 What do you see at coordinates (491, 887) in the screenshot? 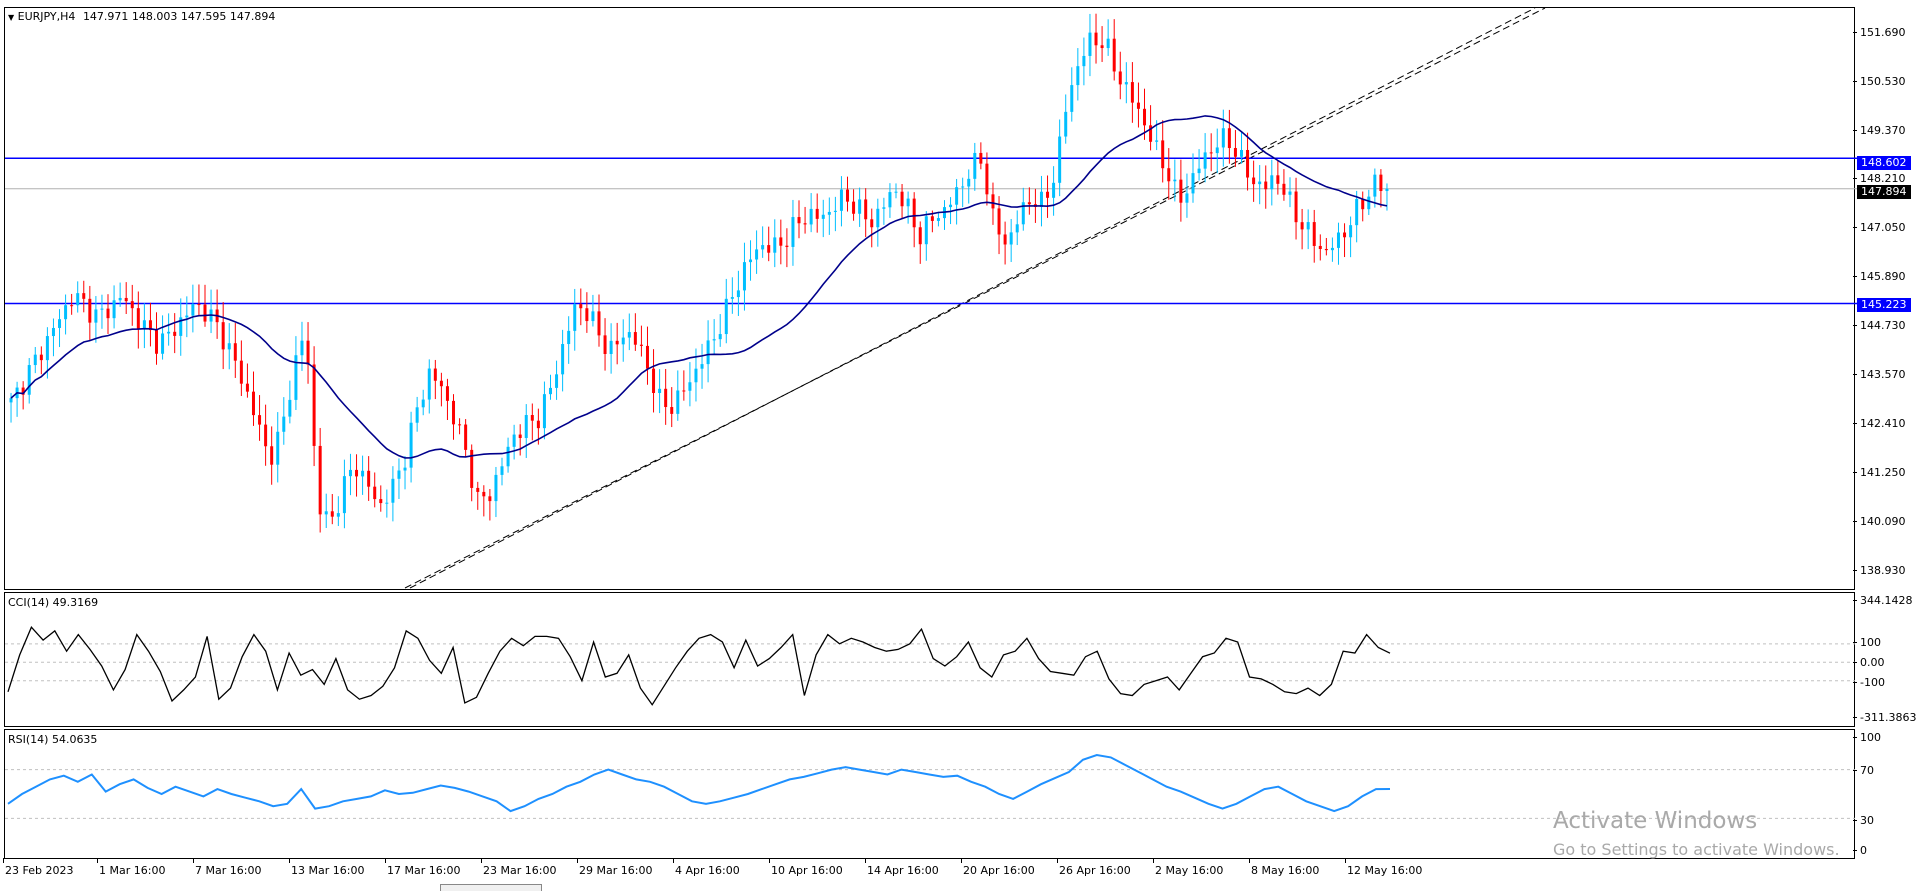
I see `chart-tab` at bounding box center [491, 887].